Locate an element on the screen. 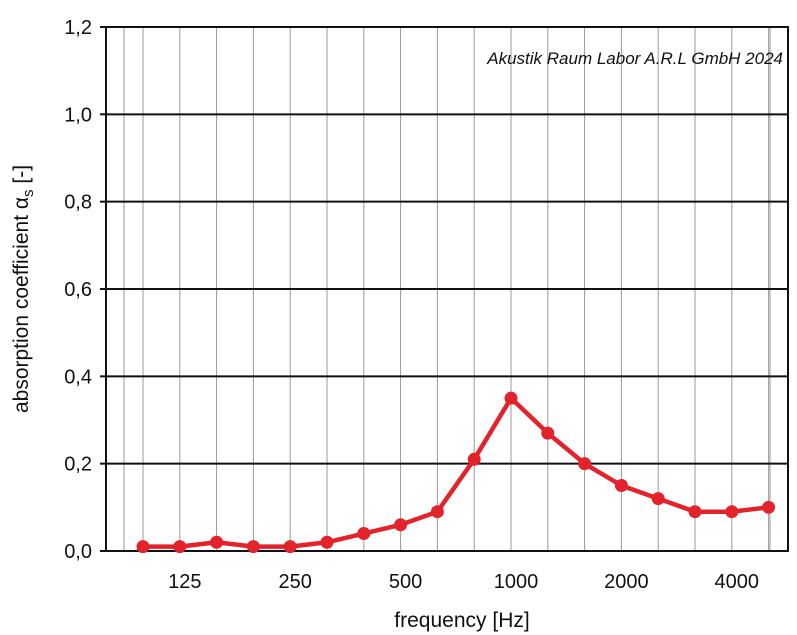 The width and height of the screenshot is (797, 635). y-tick-label: 0,8 is located at coordinates (78, 203).